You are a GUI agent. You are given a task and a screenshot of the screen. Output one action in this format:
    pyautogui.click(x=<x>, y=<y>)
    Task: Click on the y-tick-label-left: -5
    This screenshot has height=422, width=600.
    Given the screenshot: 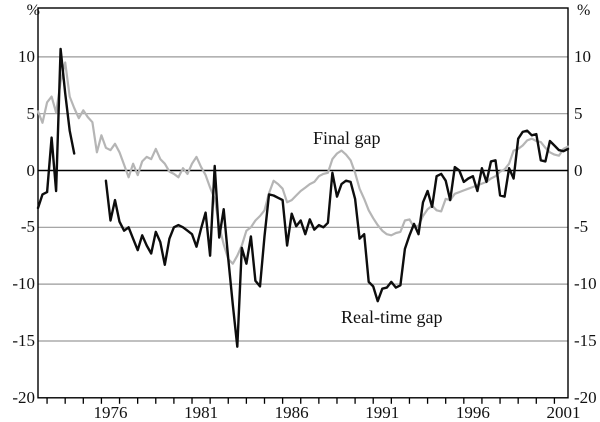 What is the action you would take?
    pyautogui.click(x=27, y=227)
    